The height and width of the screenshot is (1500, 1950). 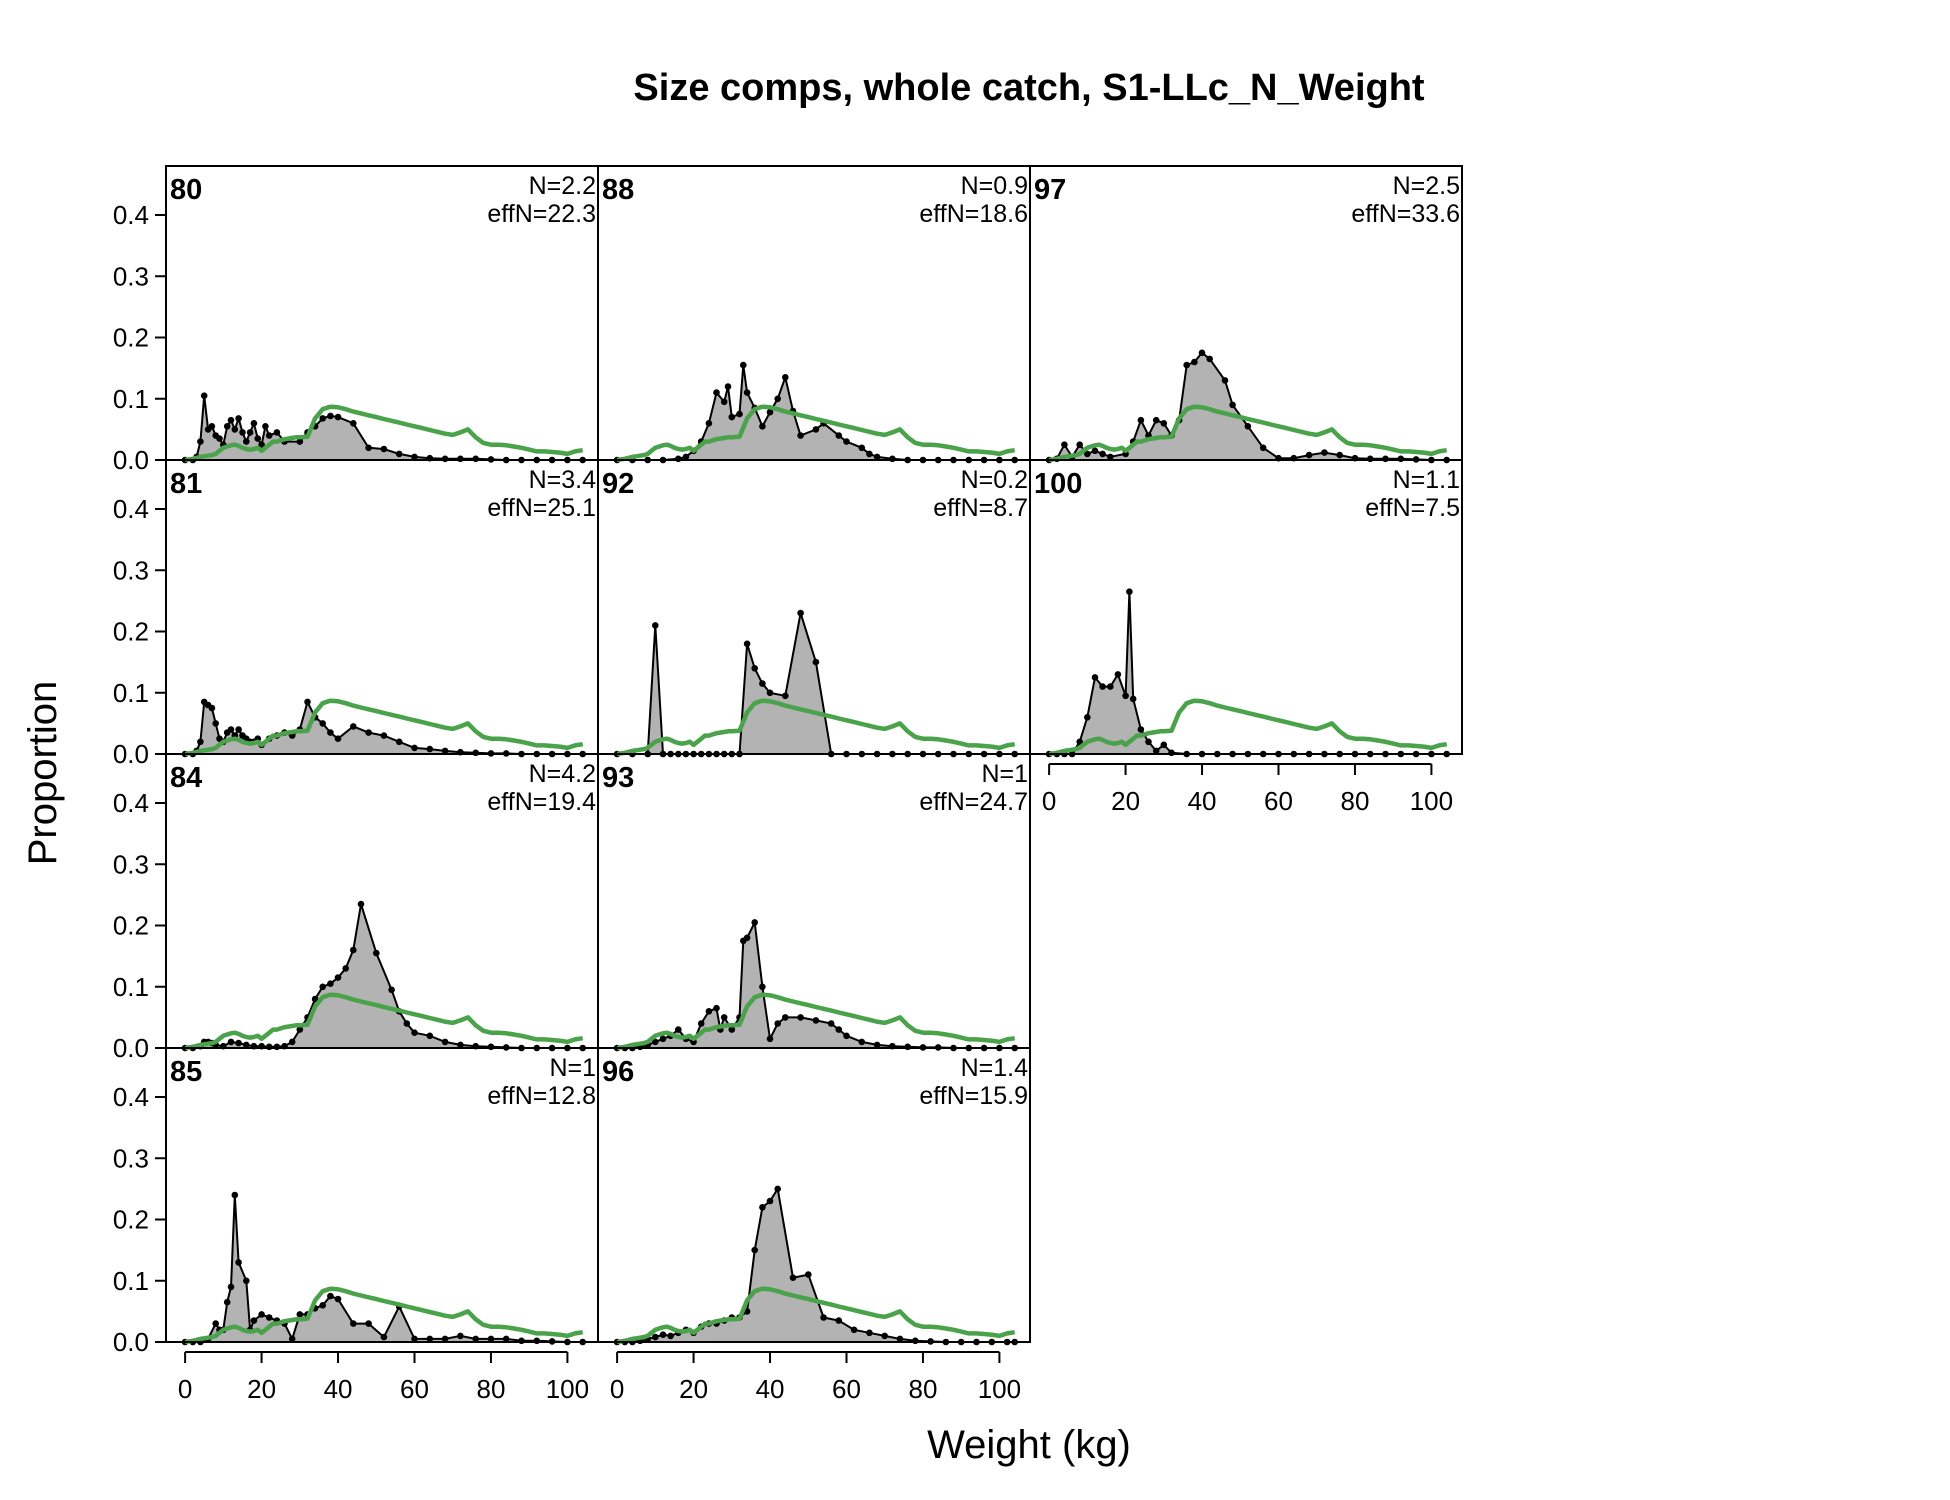 I want to click on y-tick-label: 0.3, so click(x=131, y=864).